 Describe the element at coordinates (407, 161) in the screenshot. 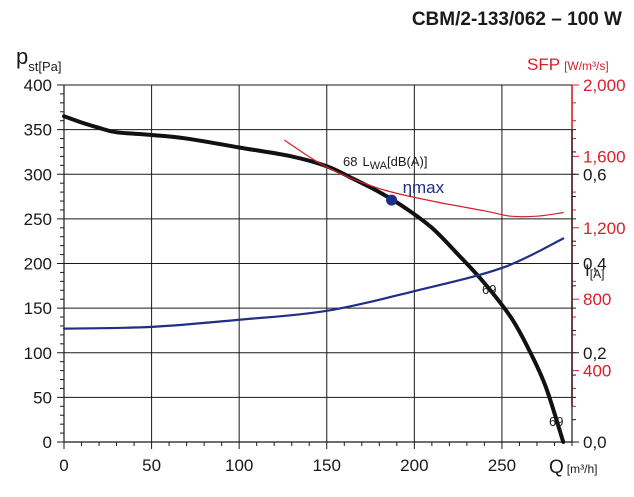

I see `noise-label-68-unit: [dB(A)]` at that location.